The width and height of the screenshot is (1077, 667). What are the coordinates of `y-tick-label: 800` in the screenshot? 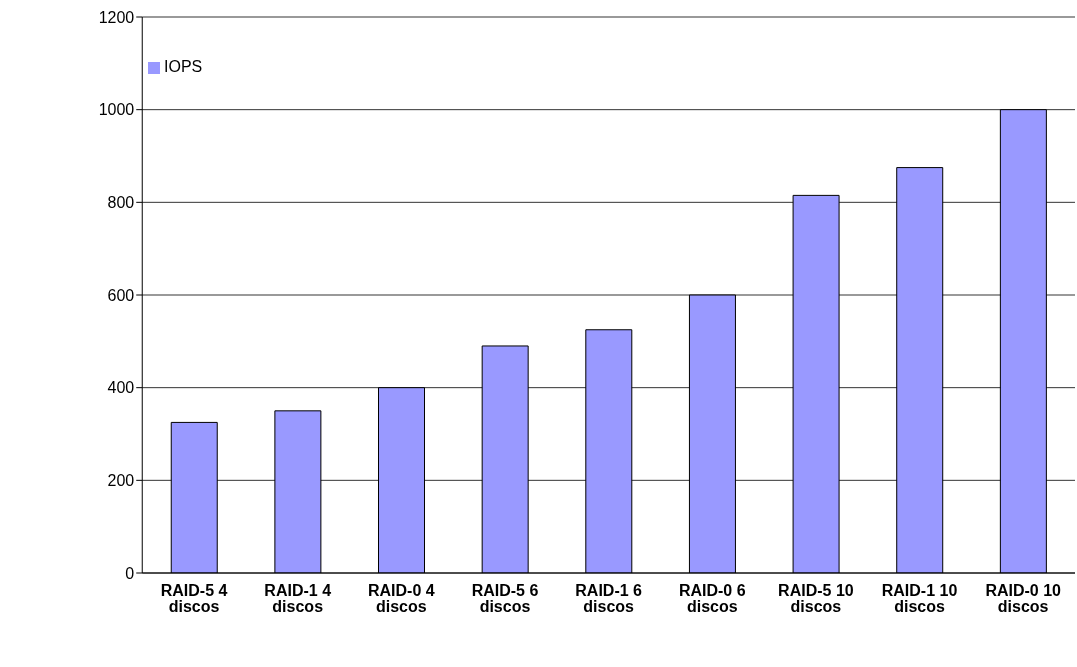 It's located at (121, 203).